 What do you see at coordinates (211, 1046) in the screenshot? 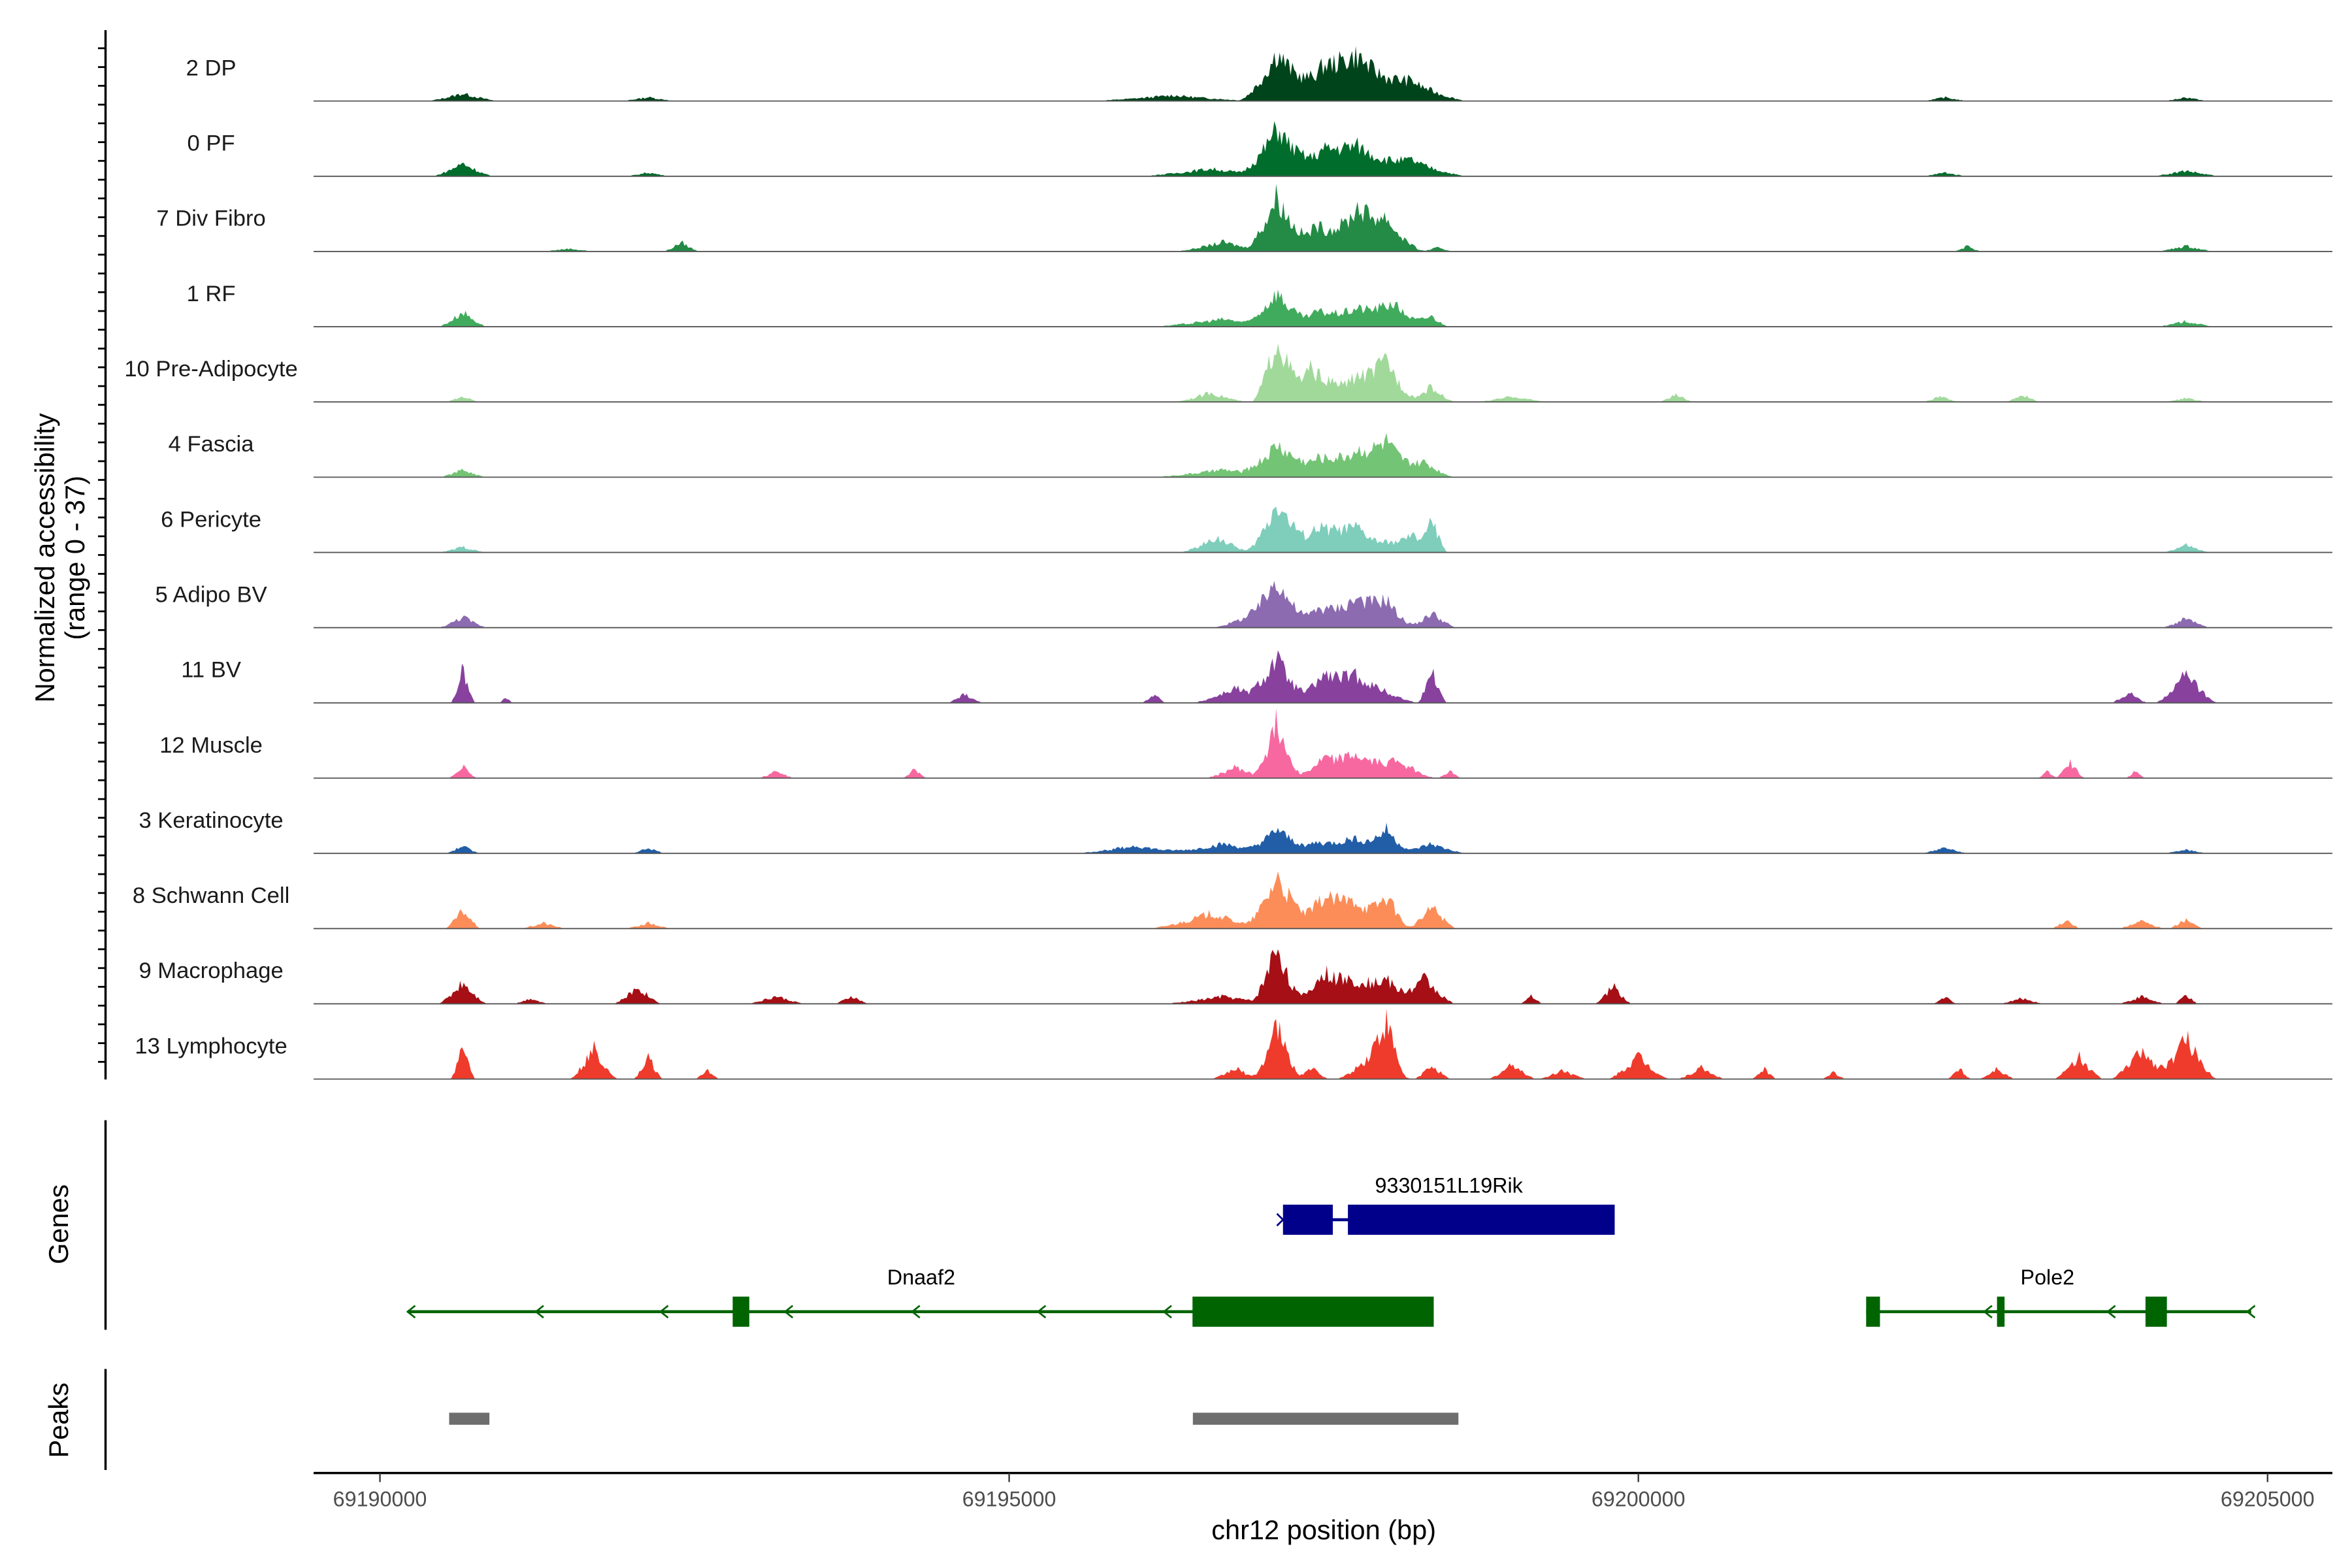
I see `track-label: 13 Lymphocyte` at bounding box center [211, 1046].